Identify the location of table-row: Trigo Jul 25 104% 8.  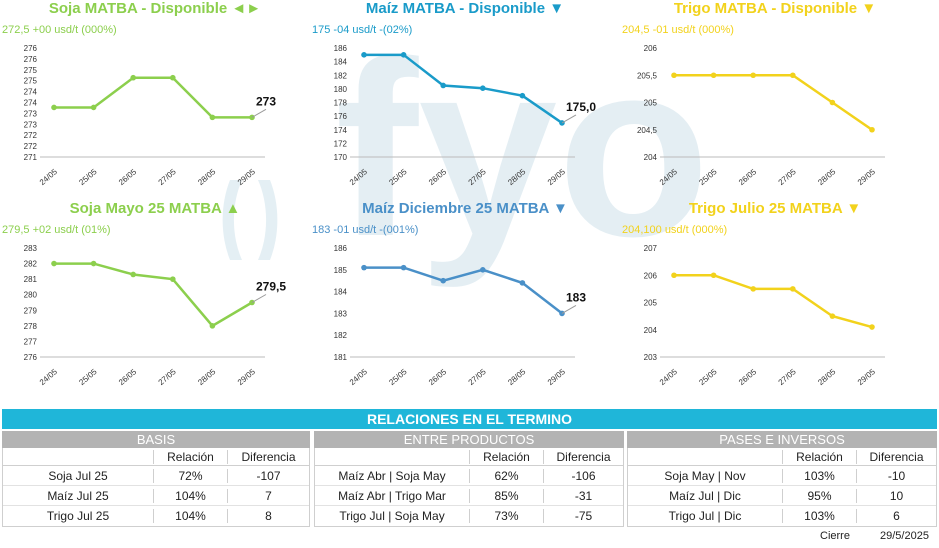
(156, 516).